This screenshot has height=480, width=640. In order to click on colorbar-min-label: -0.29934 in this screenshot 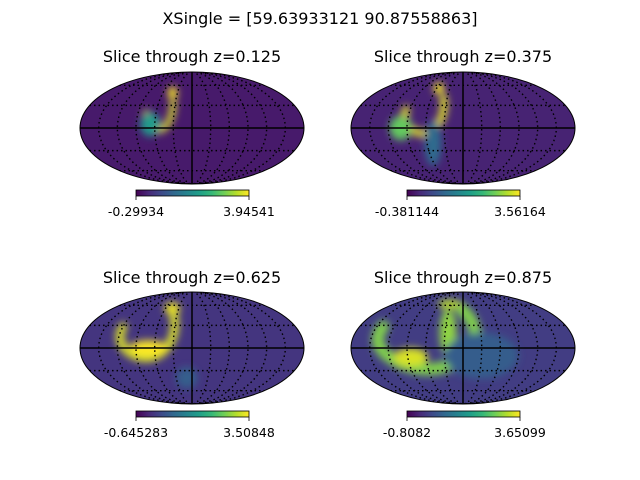, I will do `click(136, 211)`.